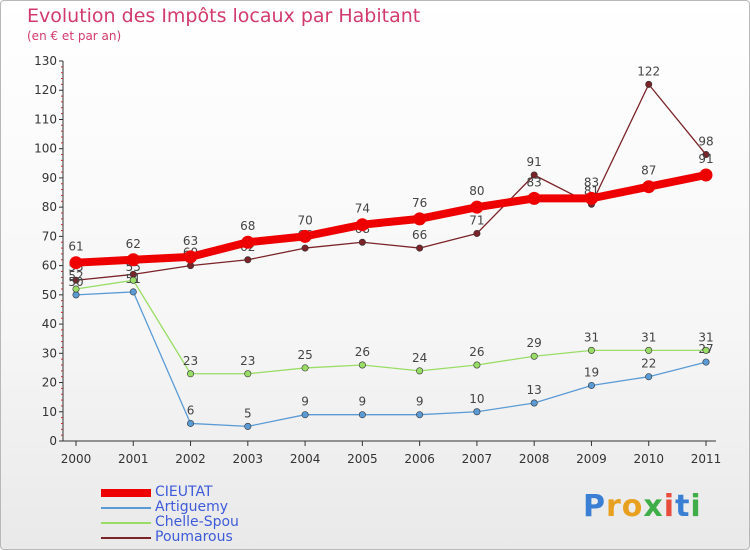  What do you see at coordinates (75, 282) in the screenshot?
I see `data-label: 50` at bounding box center [75, 282].